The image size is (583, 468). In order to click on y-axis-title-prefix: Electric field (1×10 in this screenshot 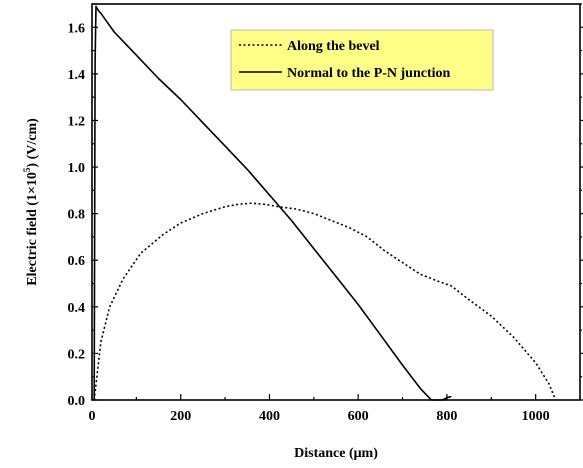, I will do `click(32, 229)`.